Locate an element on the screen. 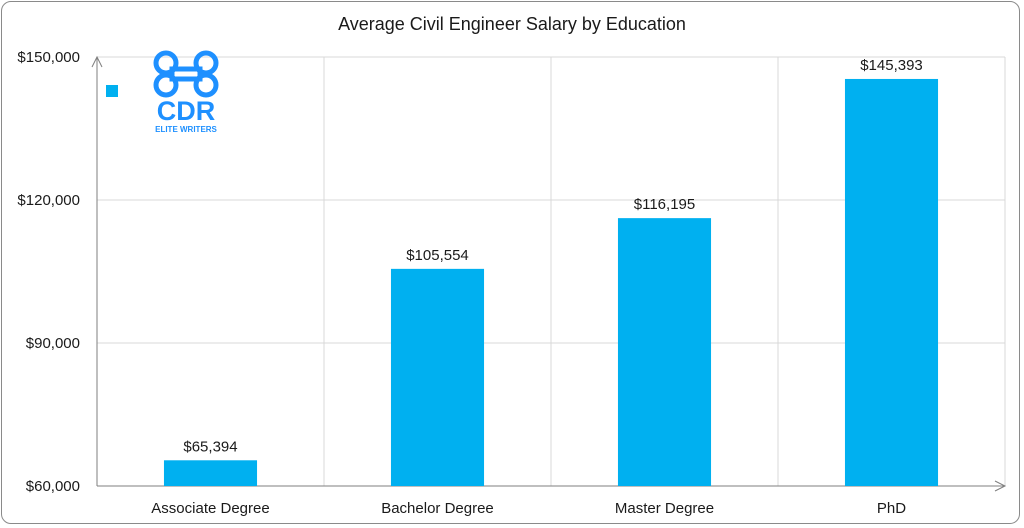 The width and height of the screenshot is (1024, 528). data-label: $105,554 is located at coordinates (437, 255).